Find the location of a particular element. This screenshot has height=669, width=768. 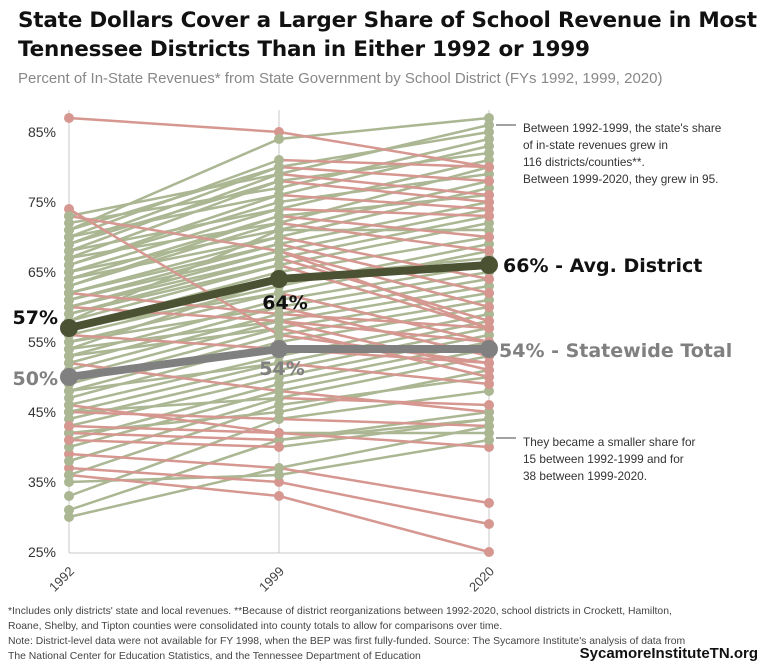

statewide-label: 54% is located at coordinates (281, 369).